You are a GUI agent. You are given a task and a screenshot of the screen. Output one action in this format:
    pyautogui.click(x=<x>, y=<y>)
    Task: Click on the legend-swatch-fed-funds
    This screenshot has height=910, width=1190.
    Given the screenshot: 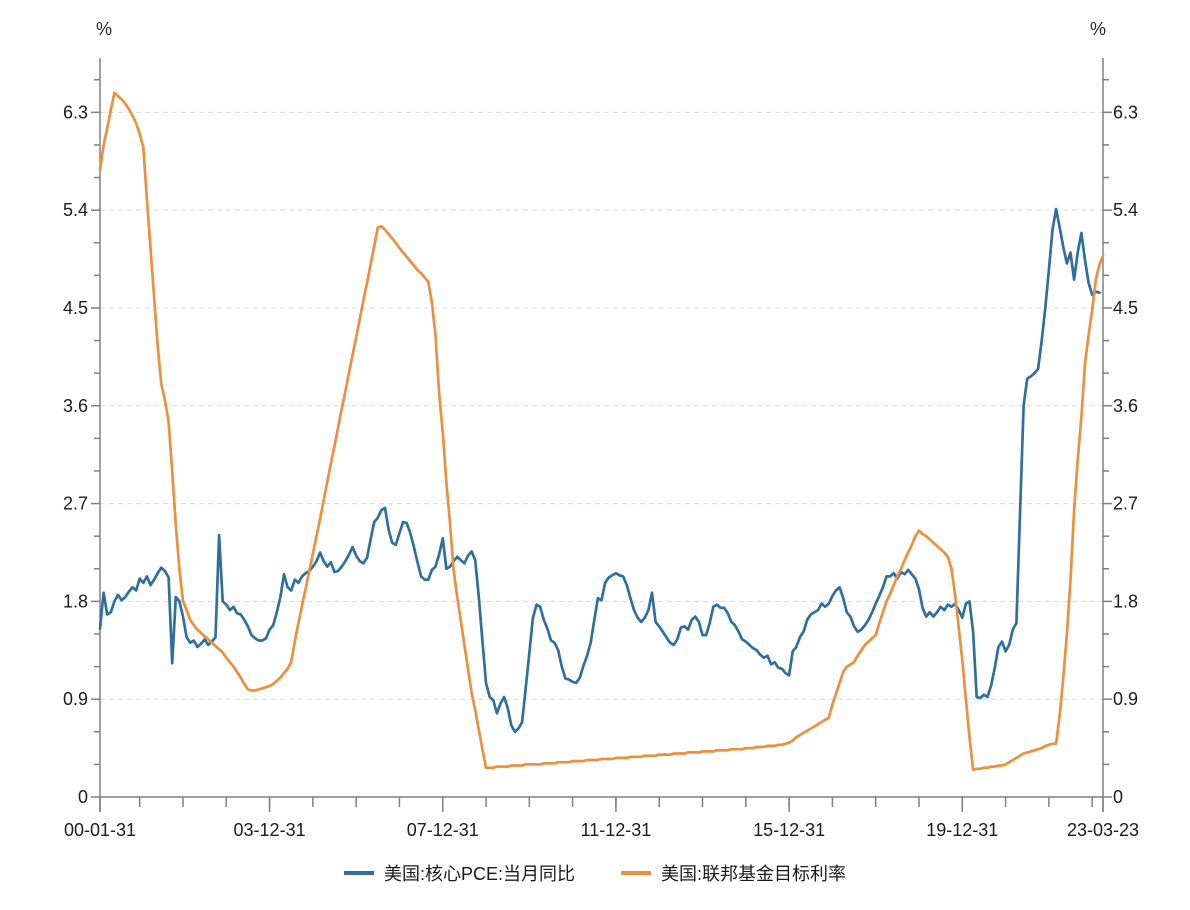 What is the action you would take?
    pyautogui.click(x=636, y=873)
    